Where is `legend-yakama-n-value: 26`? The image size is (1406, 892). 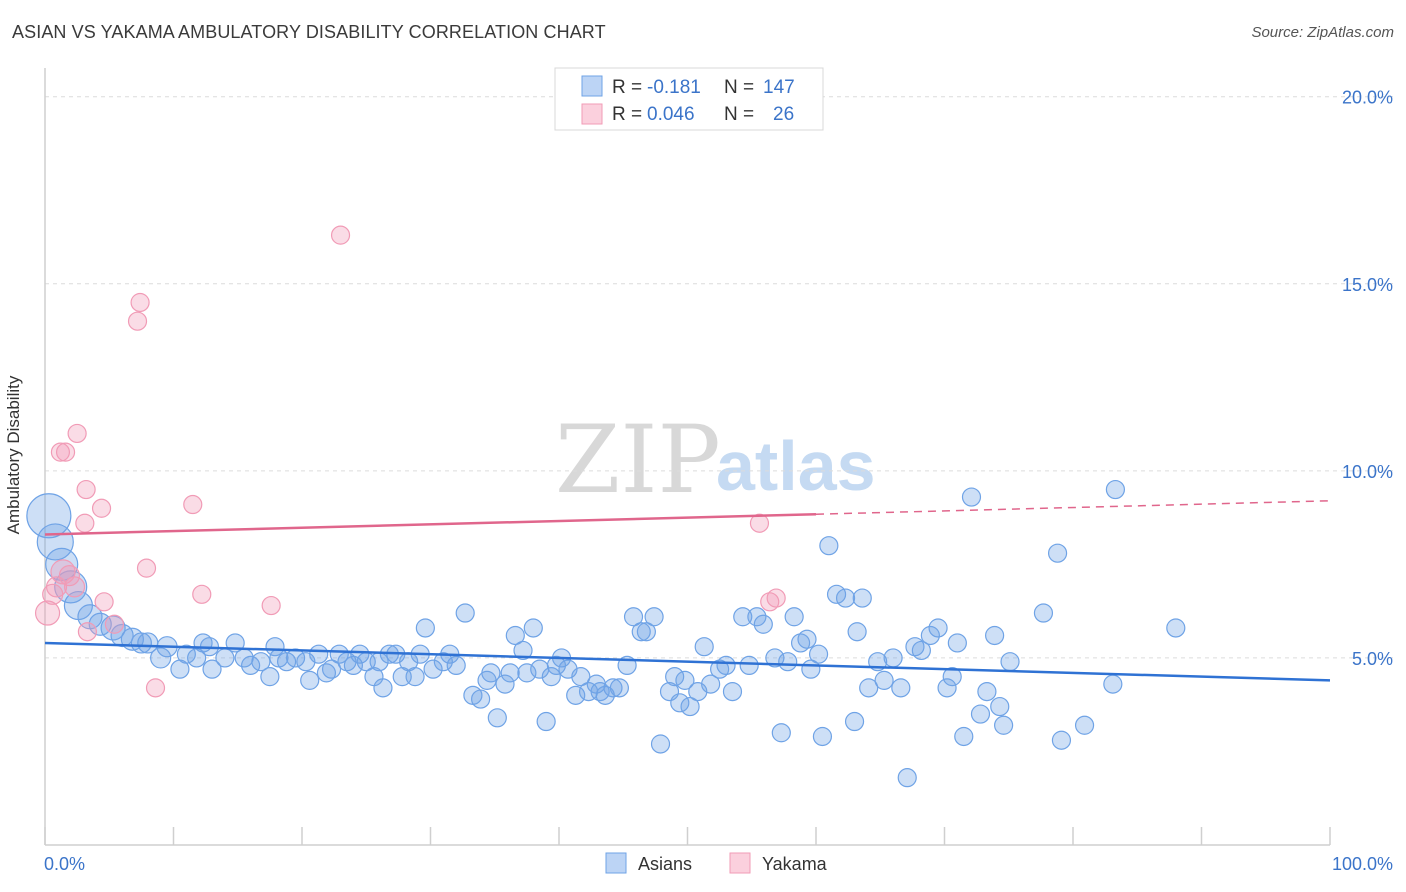
legend-yakama-n-value: 26 is located at coordinates (783, 114).